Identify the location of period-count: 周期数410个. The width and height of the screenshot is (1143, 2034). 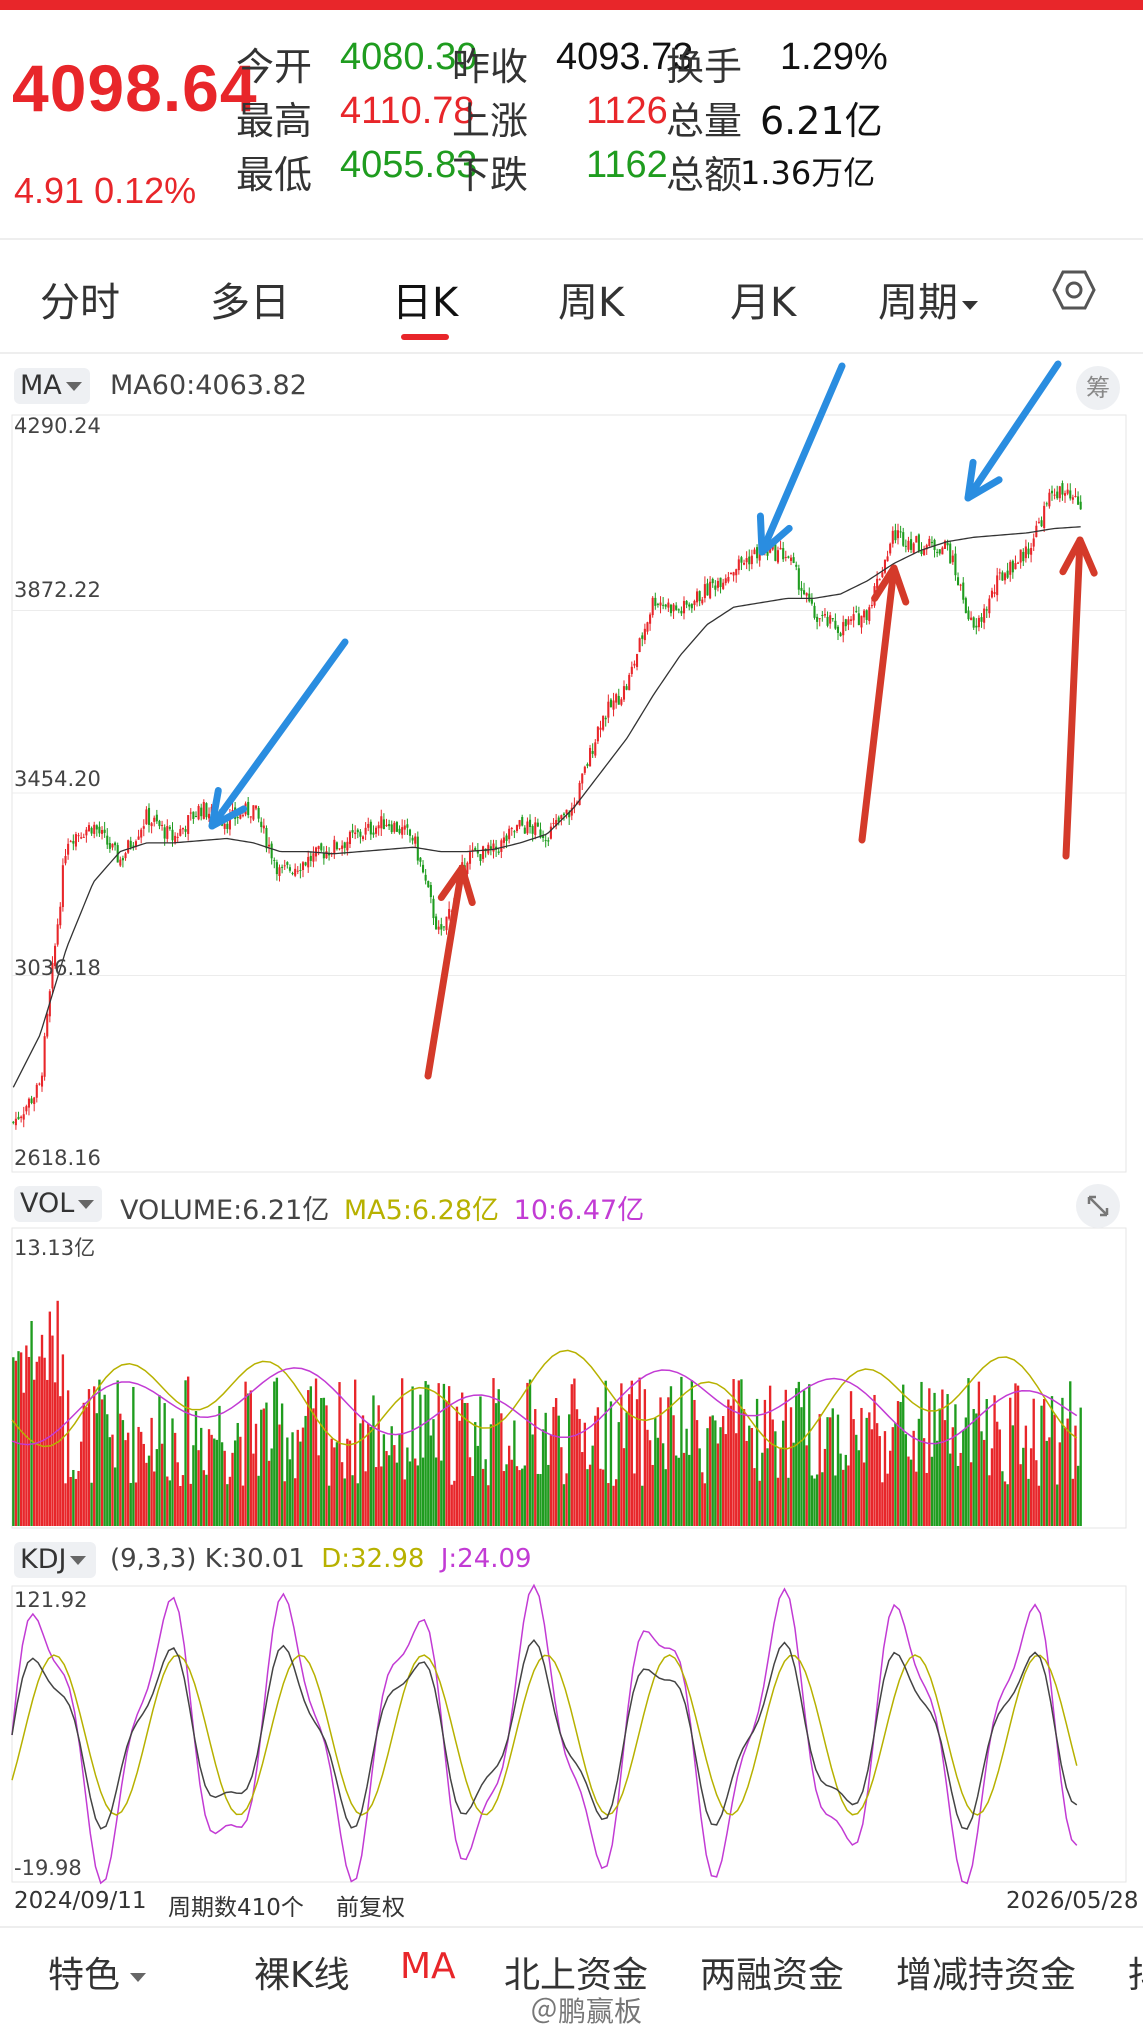
(236, 1908).